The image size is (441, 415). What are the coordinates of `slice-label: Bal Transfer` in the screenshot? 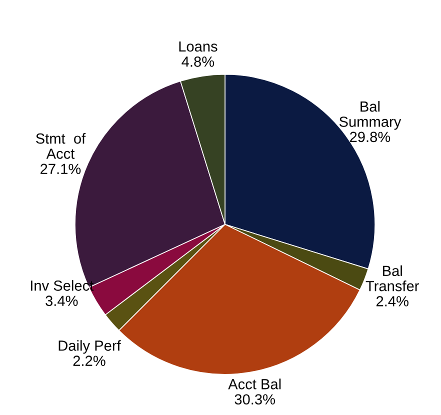 It's located at (392, 278).